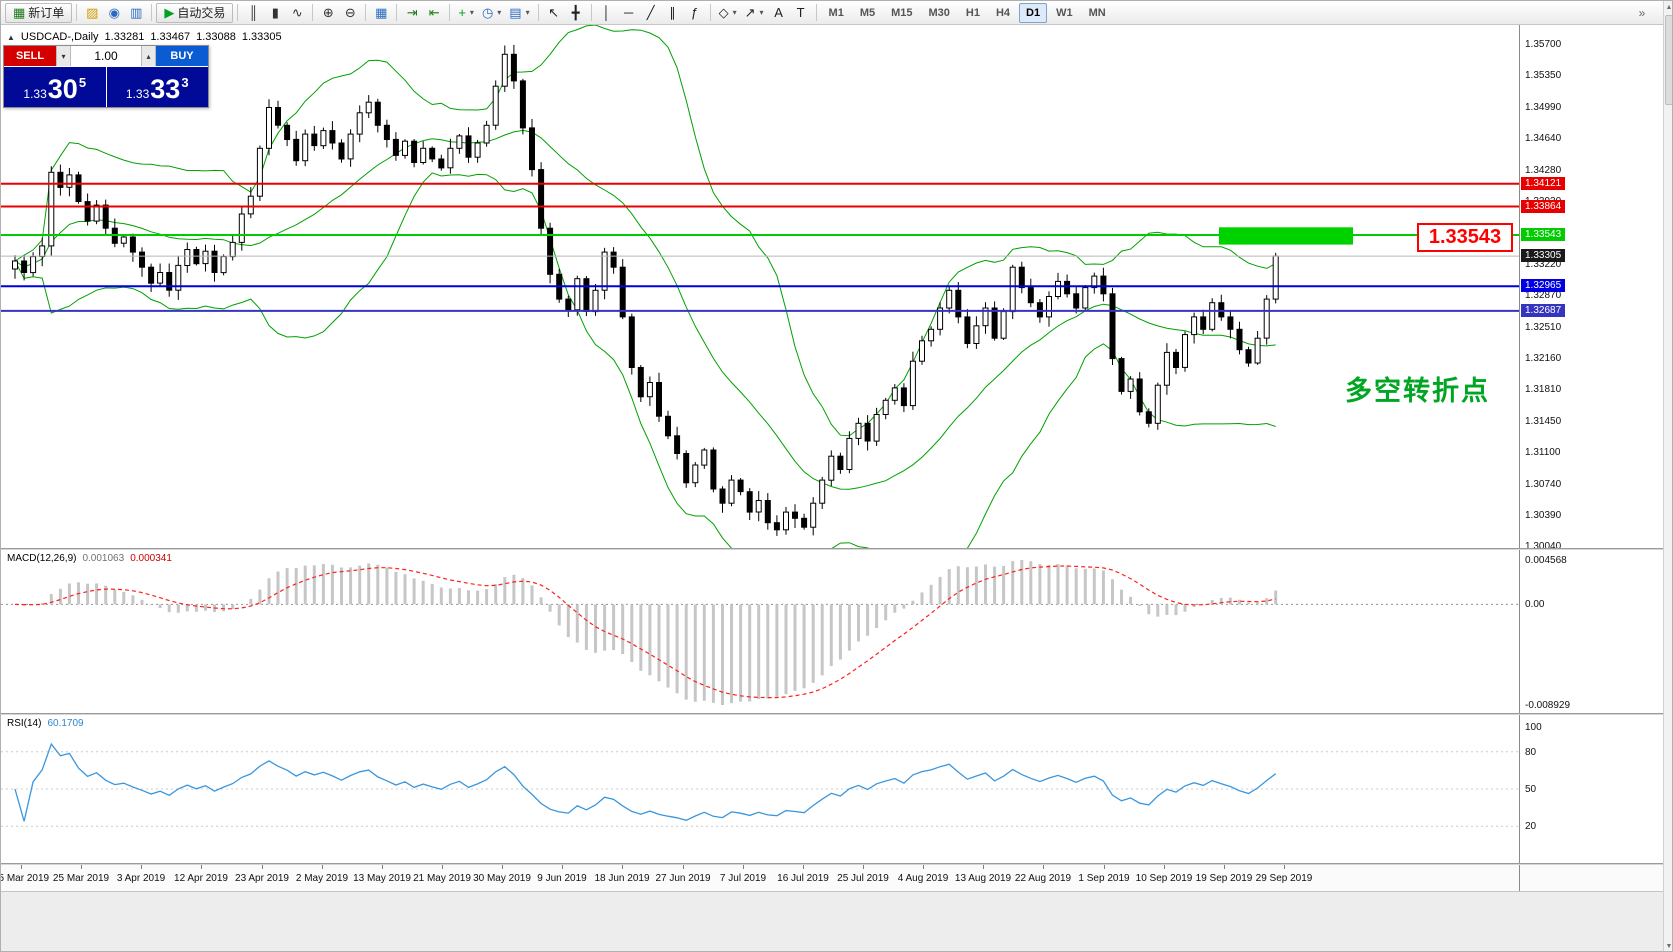  I want to click on price-tick-label: 1.32160, so click(1543, 358).